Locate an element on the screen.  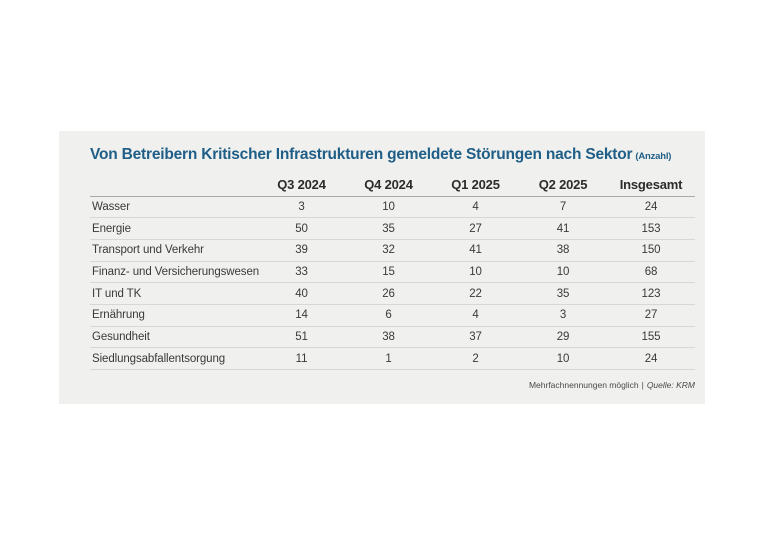
cell-value: 32 is located at coordinates (388, 250).